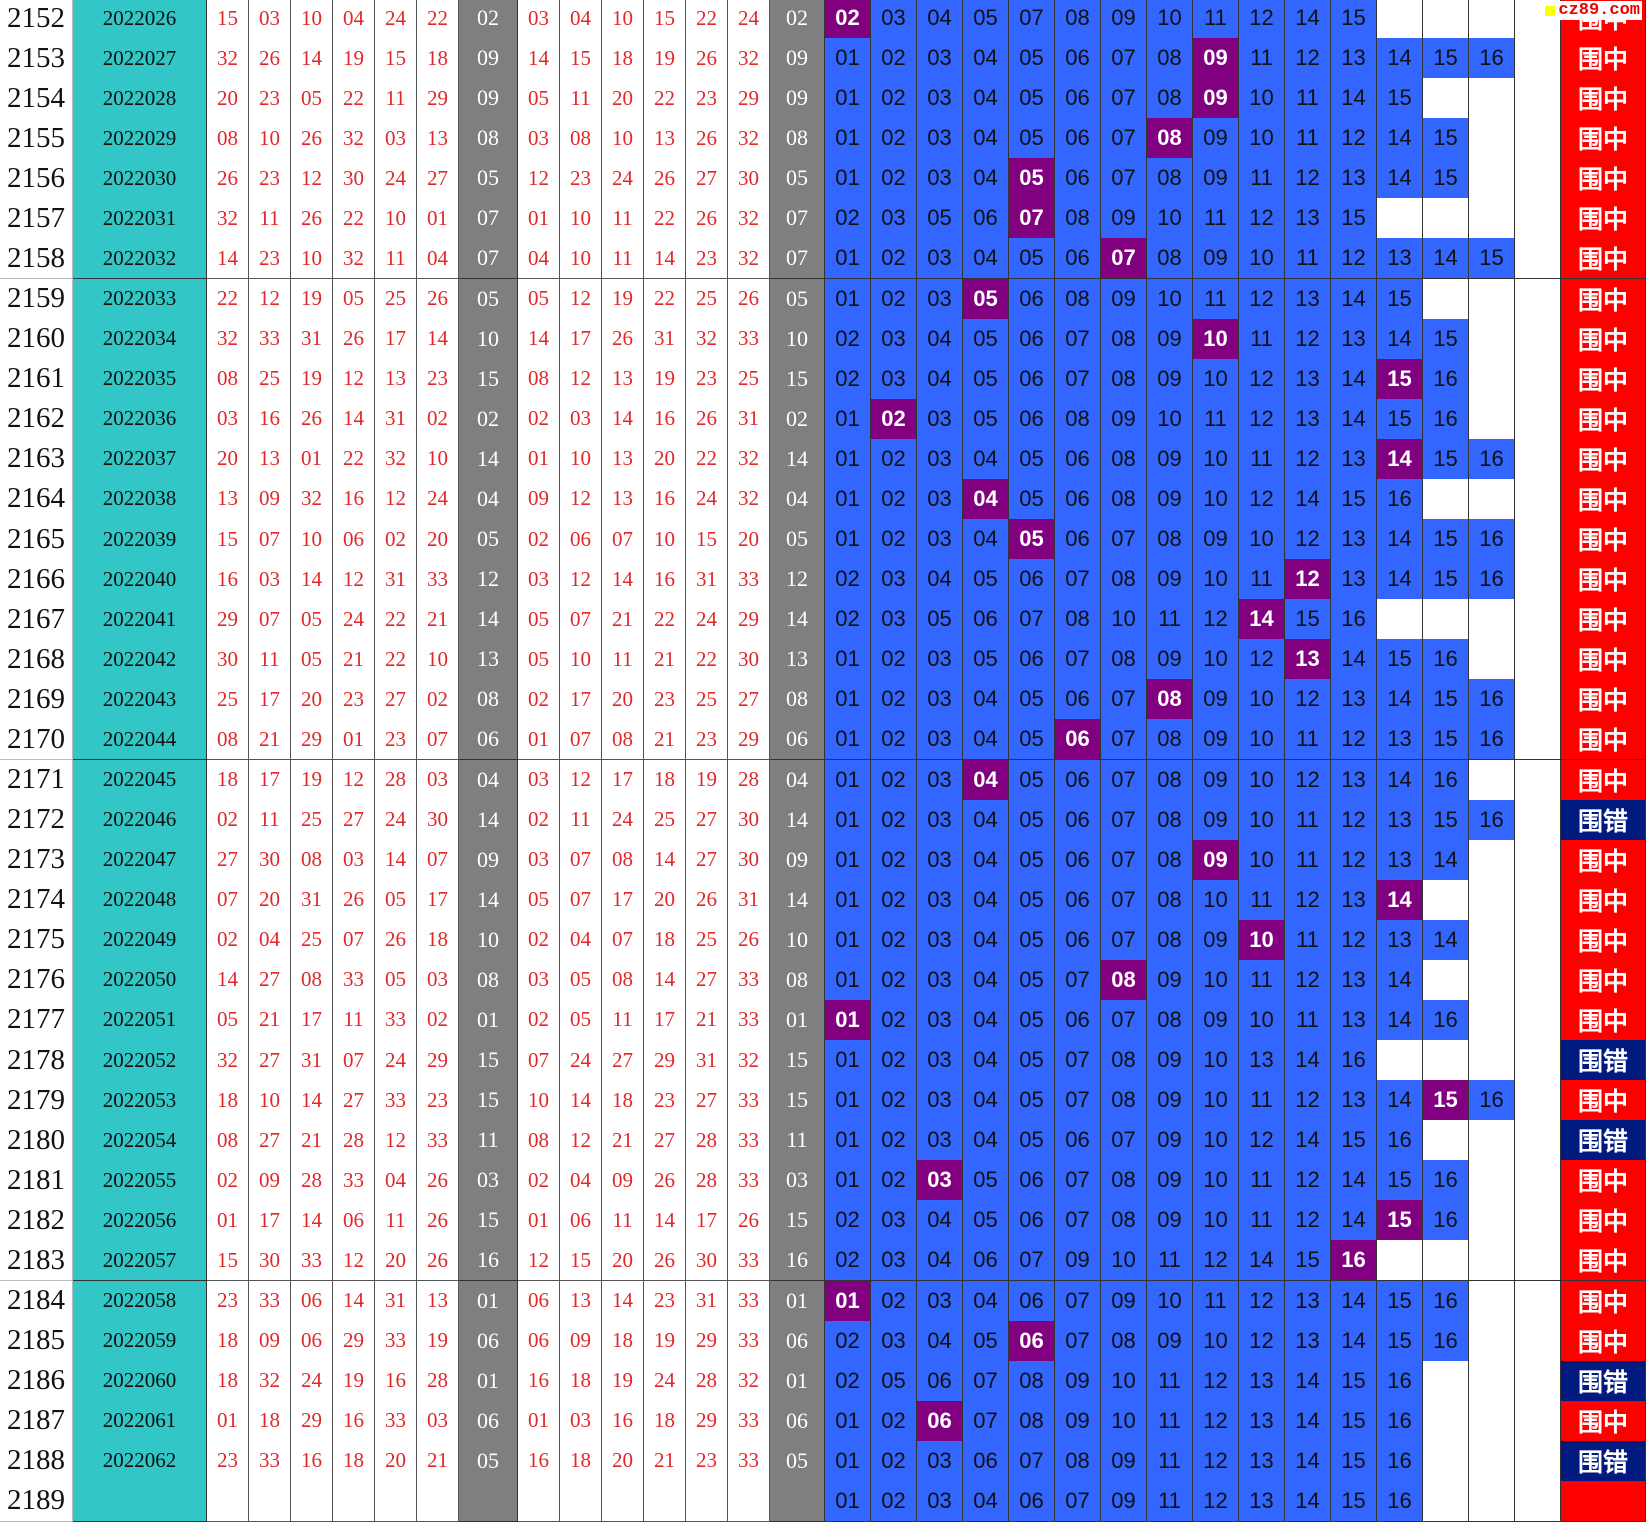  What do you see at coordinates (140, 1101) in the screenshot?
I see `issue-number: 2022053` at bounding box center [140, 1101].